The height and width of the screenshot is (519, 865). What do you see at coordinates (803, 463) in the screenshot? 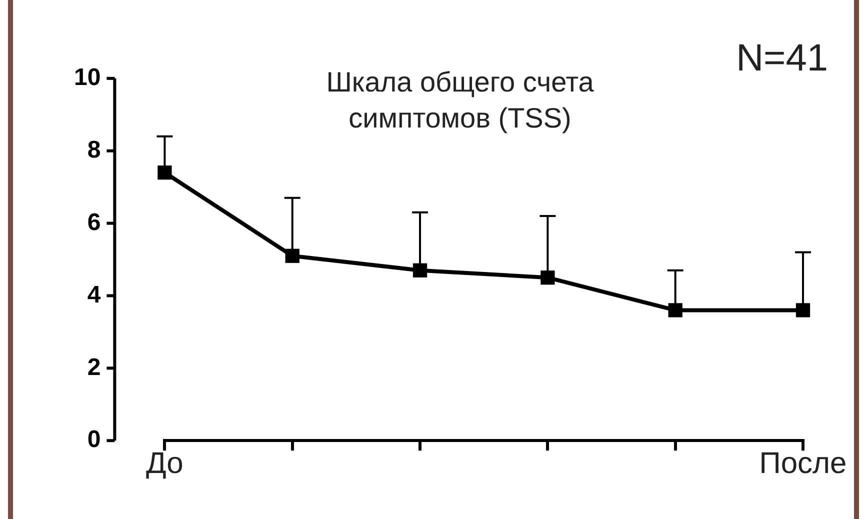
I see `x-tick-label: После` at bounding box center [803, 463].